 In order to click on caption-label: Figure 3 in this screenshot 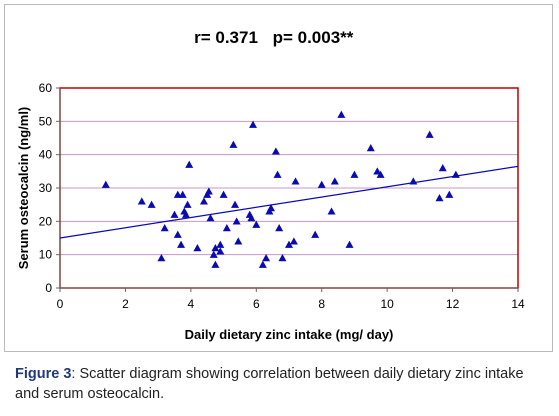, I will do `click(43, 374)`.